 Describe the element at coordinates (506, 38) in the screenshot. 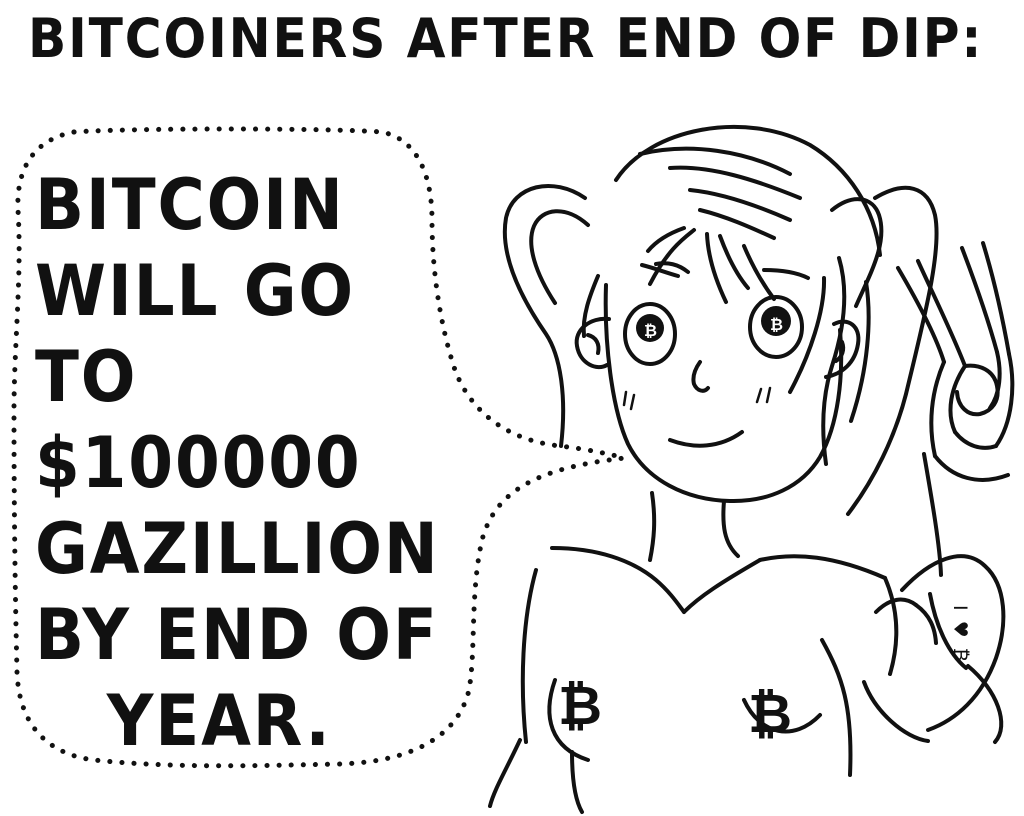

I see `comic-title: BITCOINERS AFTER END OF DIP:` at that location.